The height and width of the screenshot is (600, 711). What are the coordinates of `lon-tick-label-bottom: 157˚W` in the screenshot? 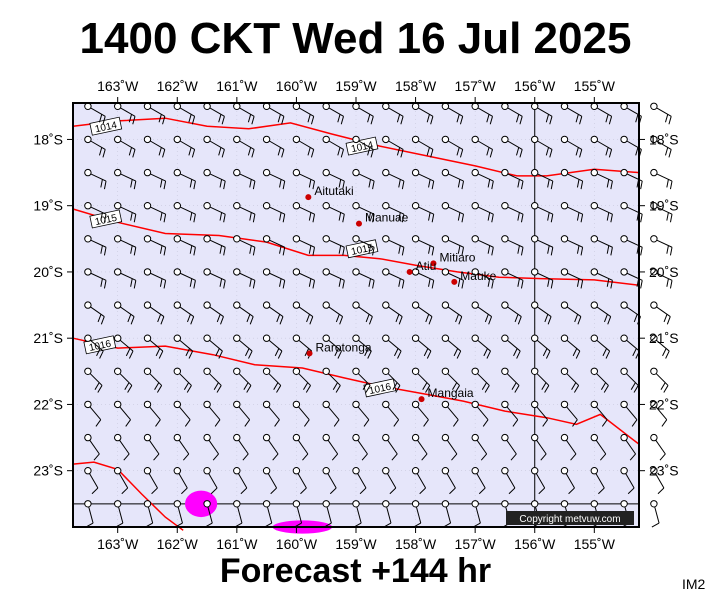 It's located at (476, 544).